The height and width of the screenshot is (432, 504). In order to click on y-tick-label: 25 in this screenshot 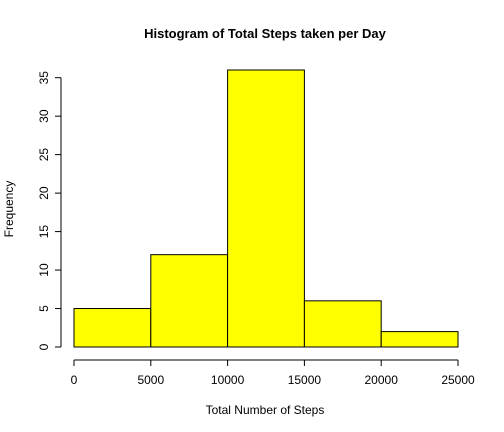, I will do `click(44, 155)`.